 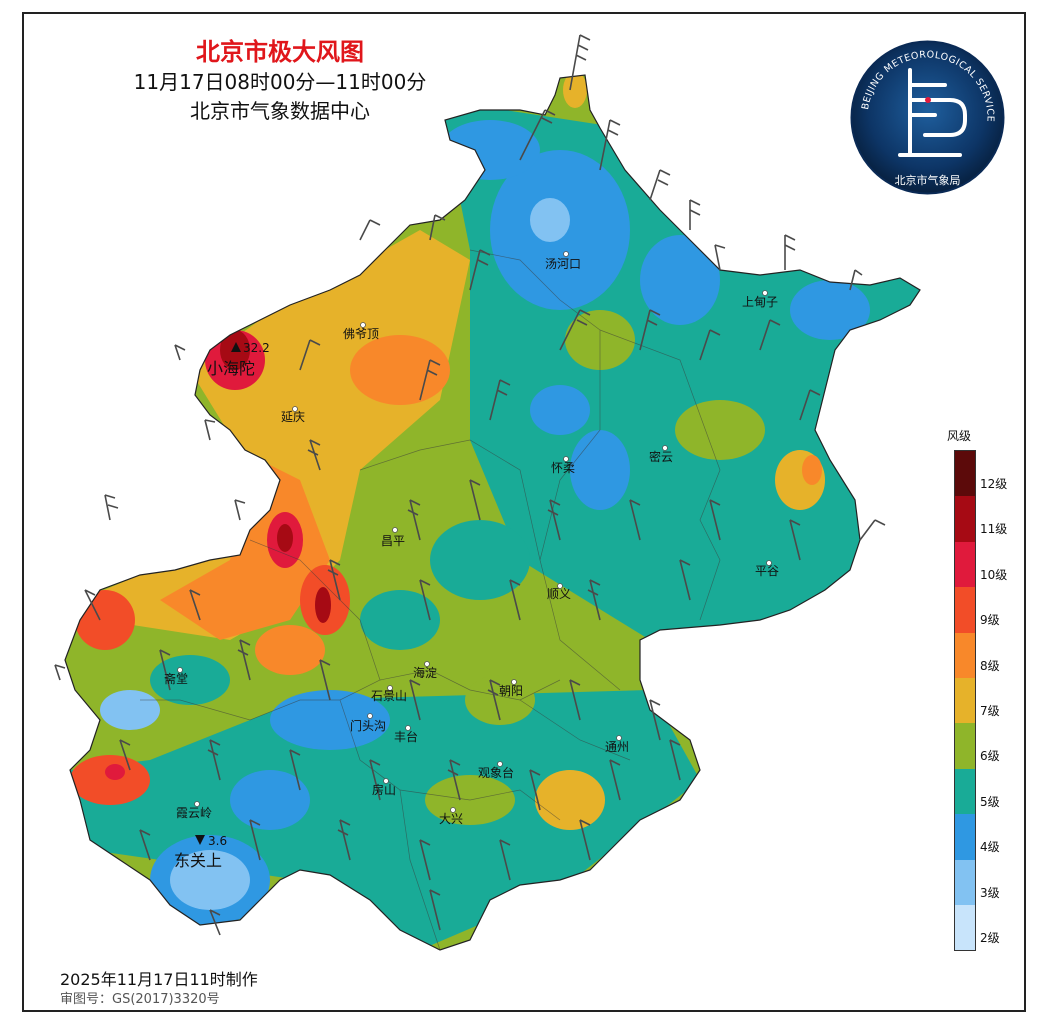 I want to click on legend-label: 11级, so click(x=994, y=529).